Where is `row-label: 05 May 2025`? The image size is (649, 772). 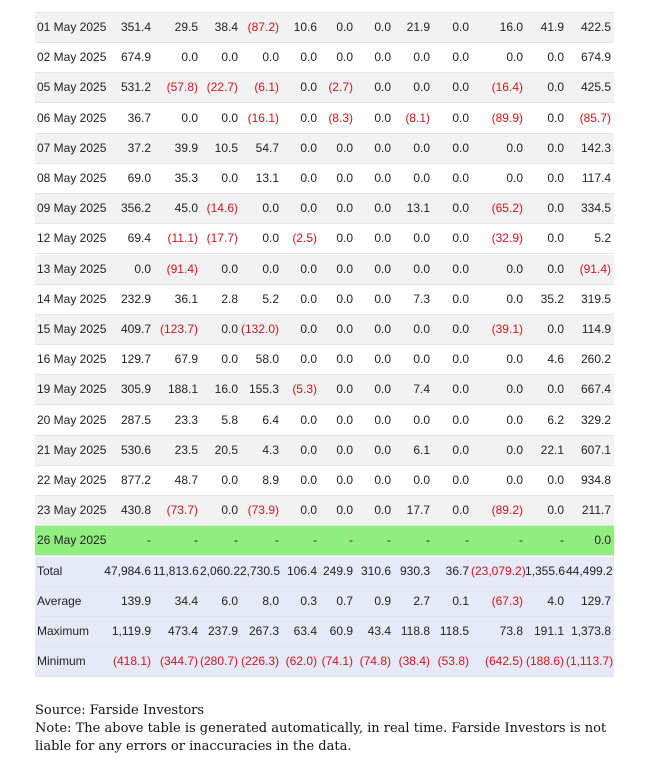 row-label: 05 May 2025 is located at coordinates (72, 87).